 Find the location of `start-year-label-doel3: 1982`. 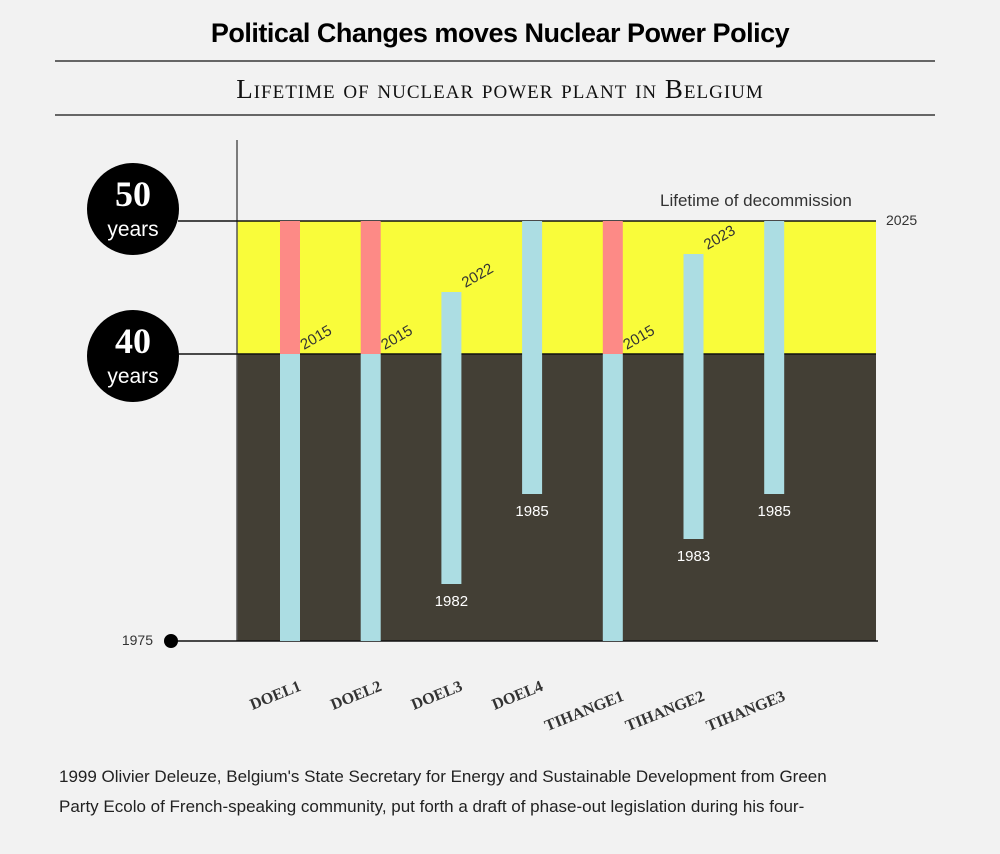

start-year-label-doel3: 1982 is located at coordinates (451, 601).